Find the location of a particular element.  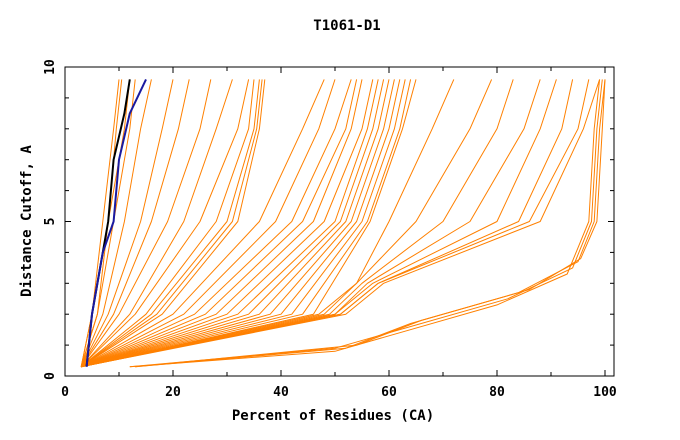

x-tick-label: 0 is located at coordinates (65, 392).